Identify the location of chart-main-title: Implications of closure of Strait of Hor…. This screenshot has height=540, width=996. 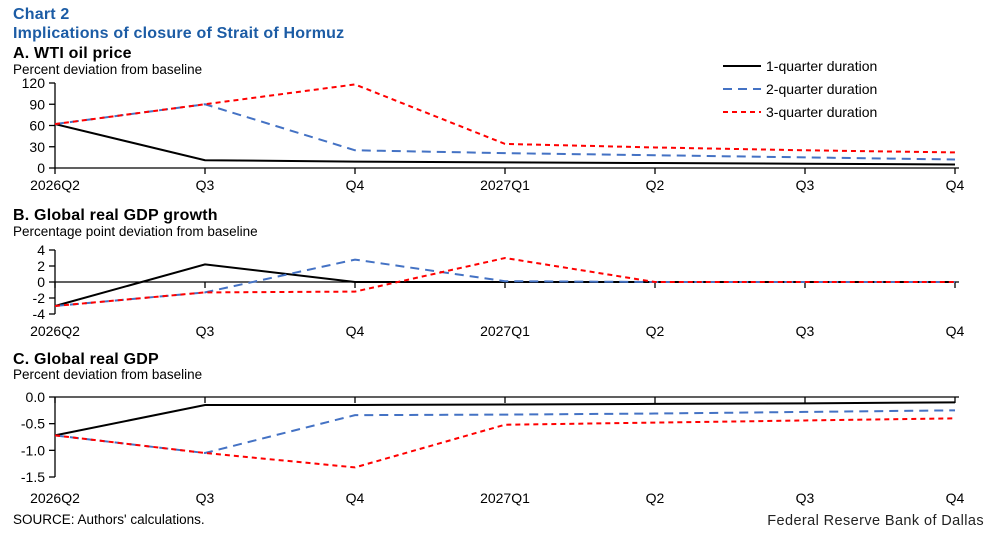
(179, 33).